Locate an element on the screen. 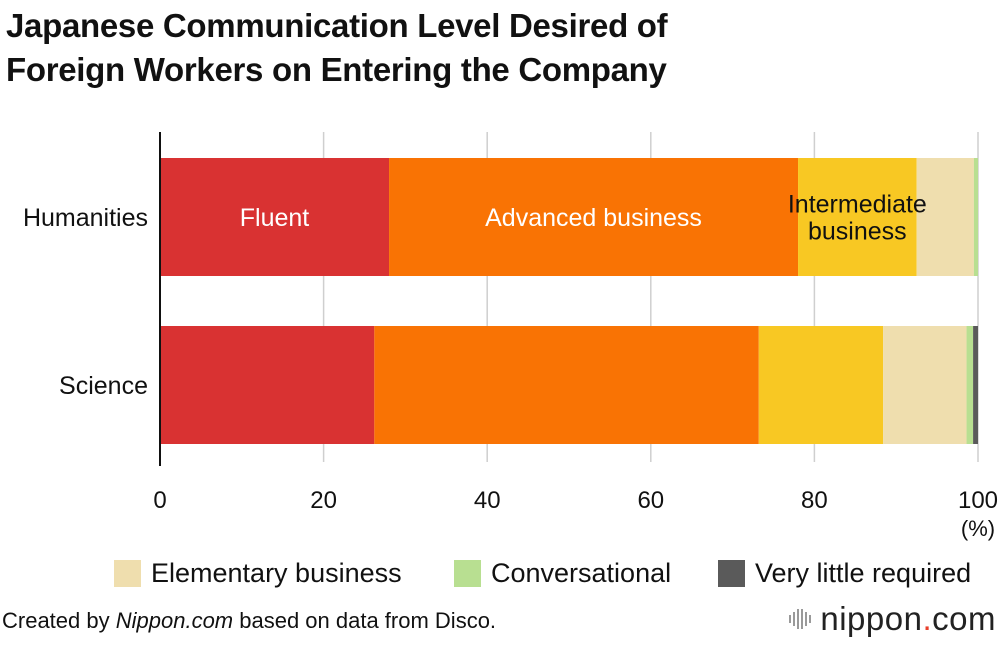 The height and width of the screenshot is (646, 1000). bar-label-advanced-business: Advanced business is located at coordinates (593, 218).